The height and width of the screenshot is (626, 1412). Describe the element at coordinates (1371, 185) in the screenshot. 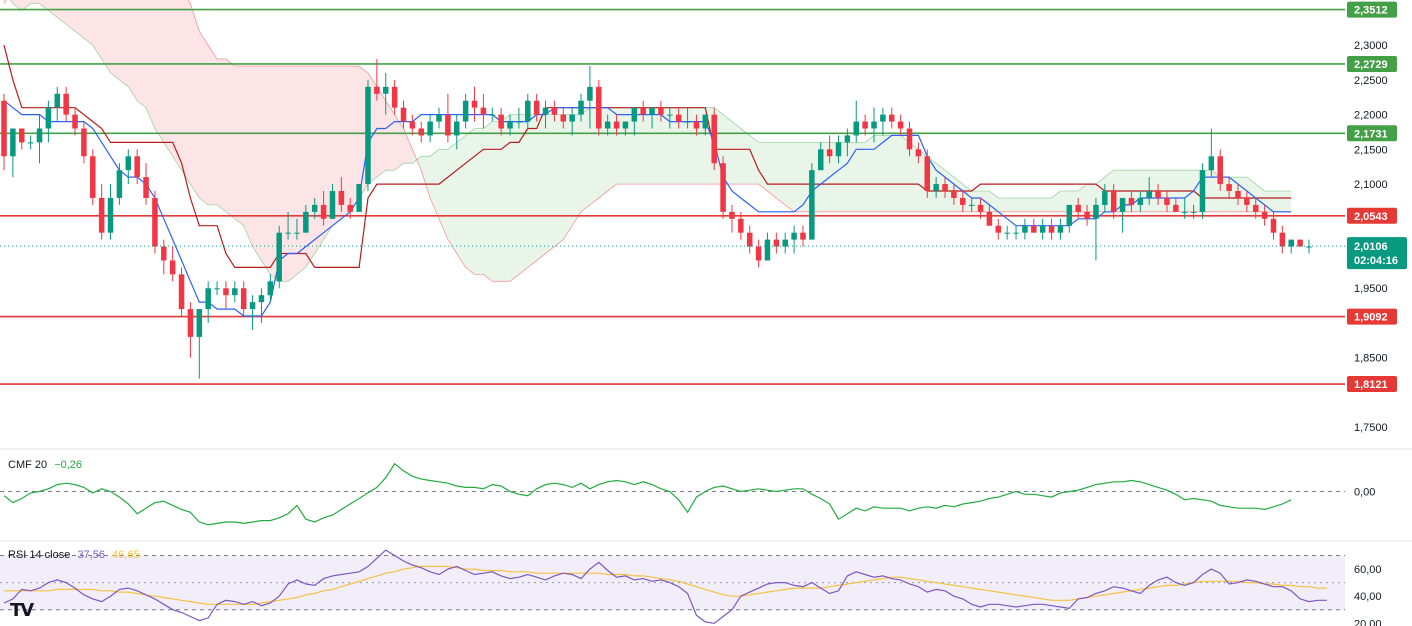

I see `price-axis-tick-4: 2,1000` at that location.